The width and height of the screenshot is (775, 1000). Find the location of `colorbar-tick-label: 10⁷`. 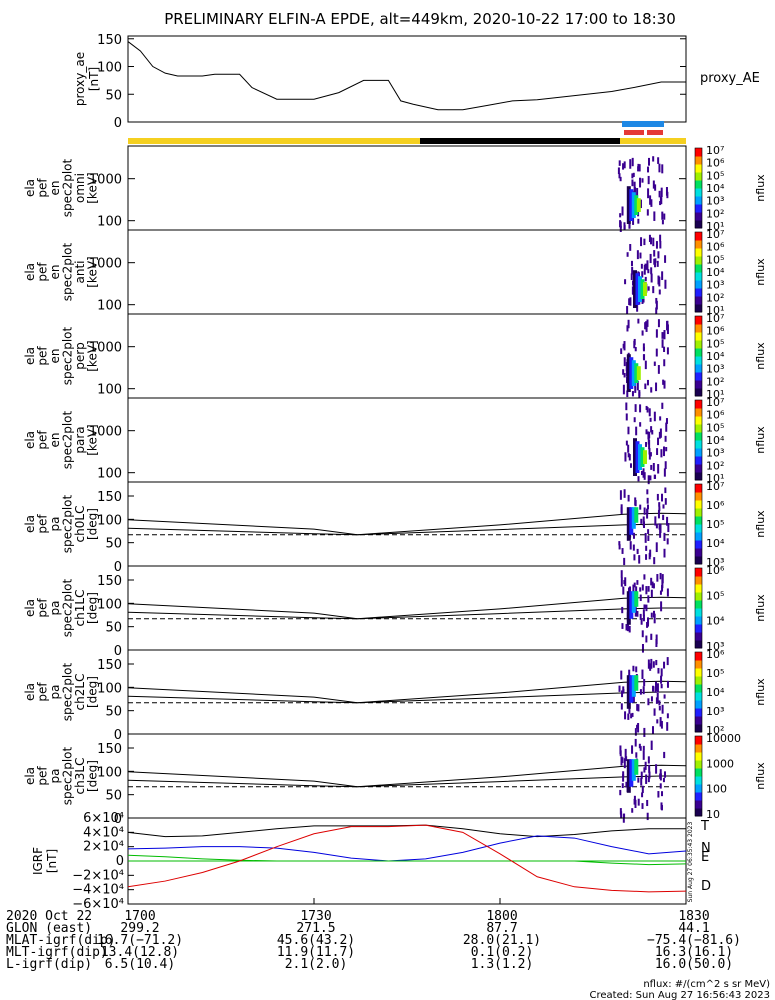

colorbar-tick-label: 10⁷ is located at coordinates (715, 234).